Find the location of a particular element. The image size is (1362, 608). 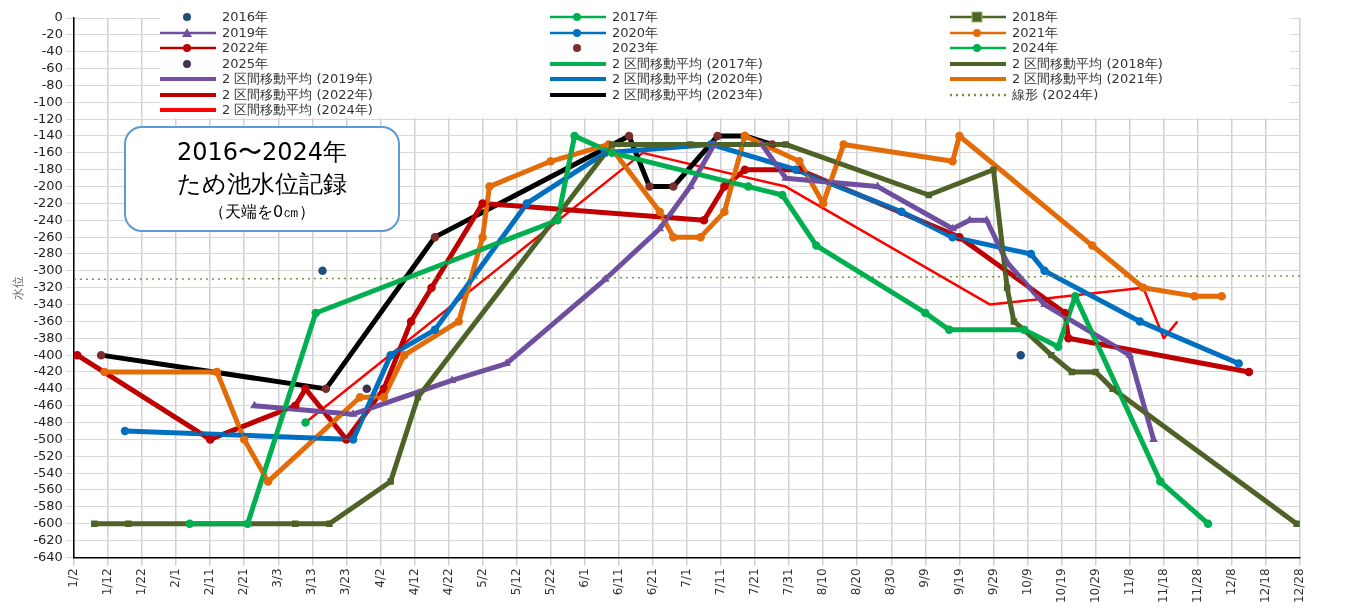

callout-box: 2016〜2024年 ため池水位記録 （天端を0㎝） is located at coordinates (262, 179).